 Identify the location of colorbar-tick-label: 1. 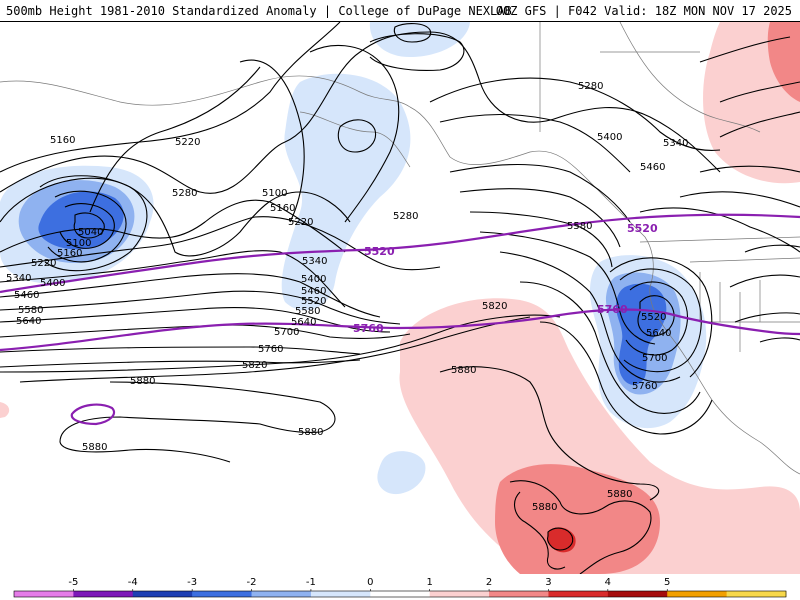
(430, 582).